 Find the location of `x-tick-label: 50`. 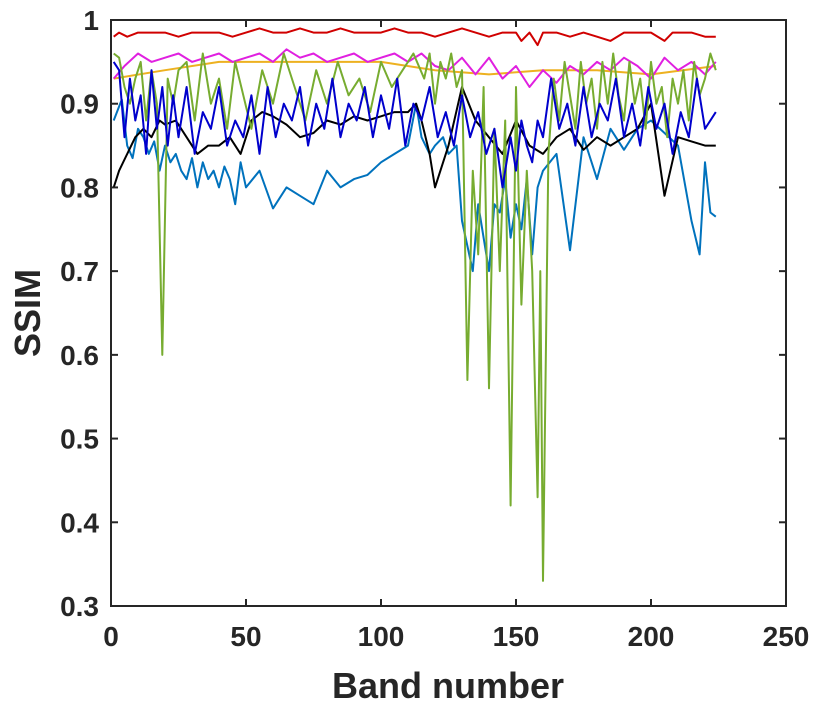

x-tick-label: 50 is located at coordinates (245, 636).